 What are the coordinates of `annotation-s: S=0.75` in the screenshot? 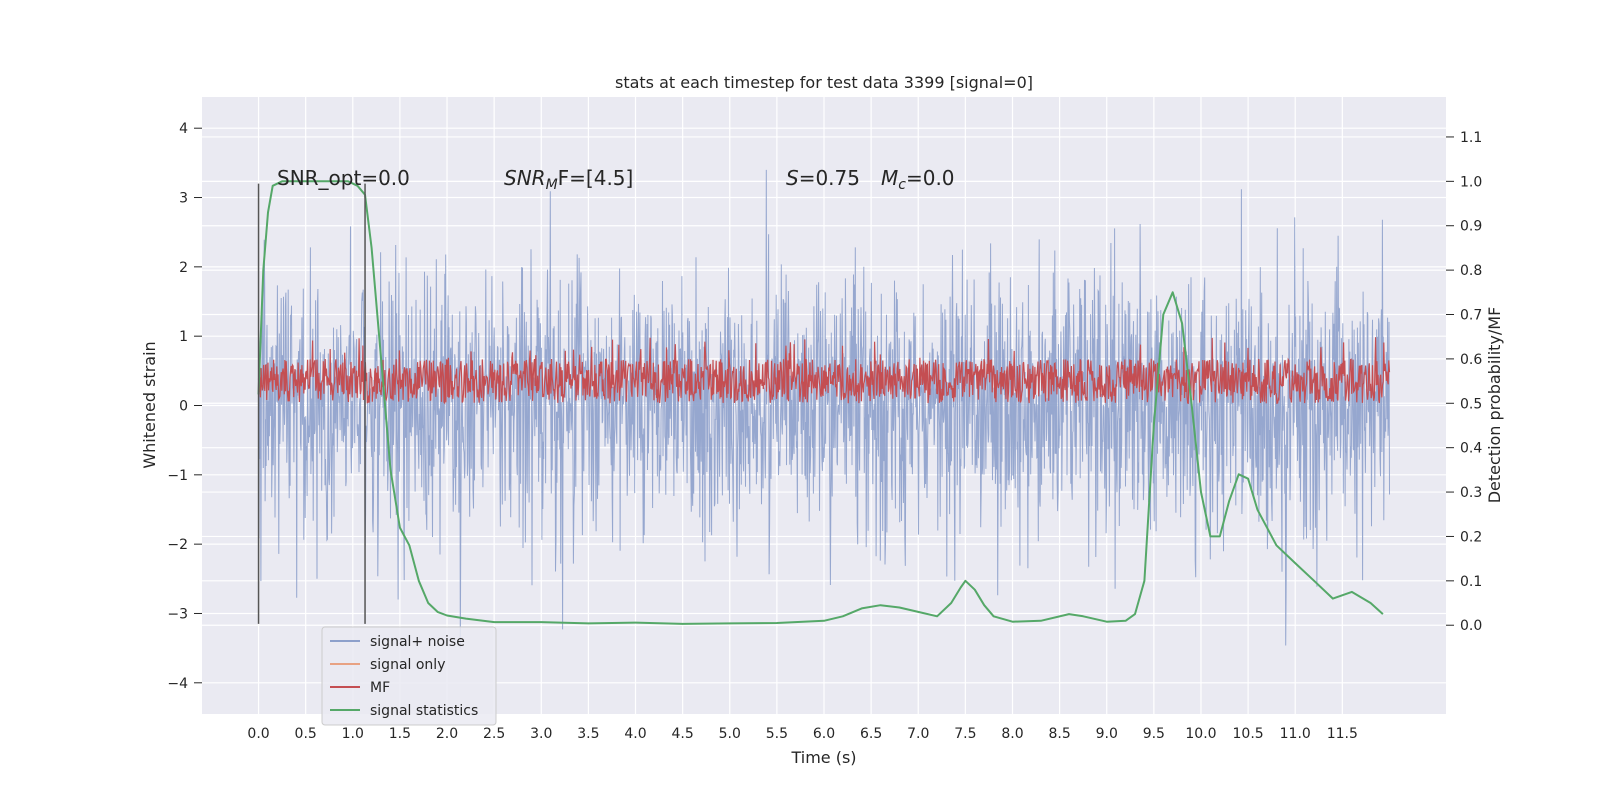 It's located at (823, 178).